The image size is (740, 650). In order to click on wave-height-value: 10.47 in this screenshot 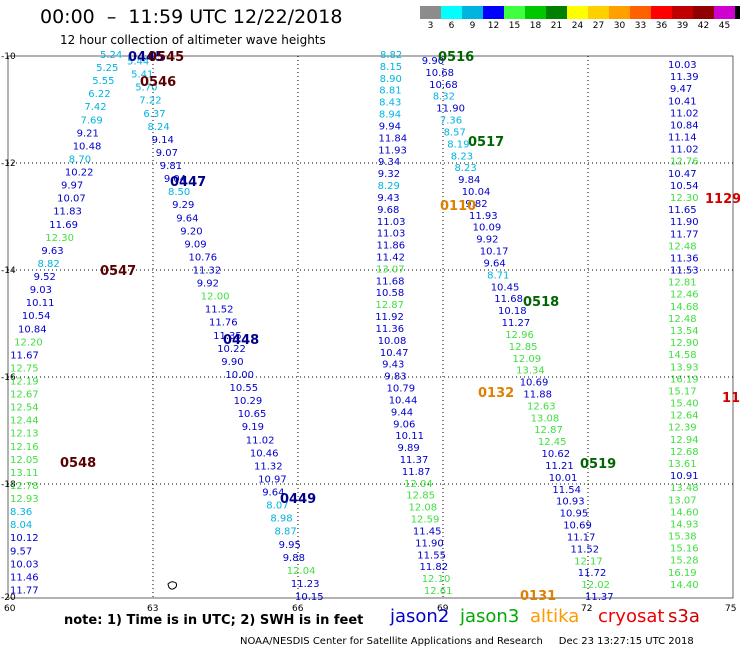, I will do `click(394, 353)`.